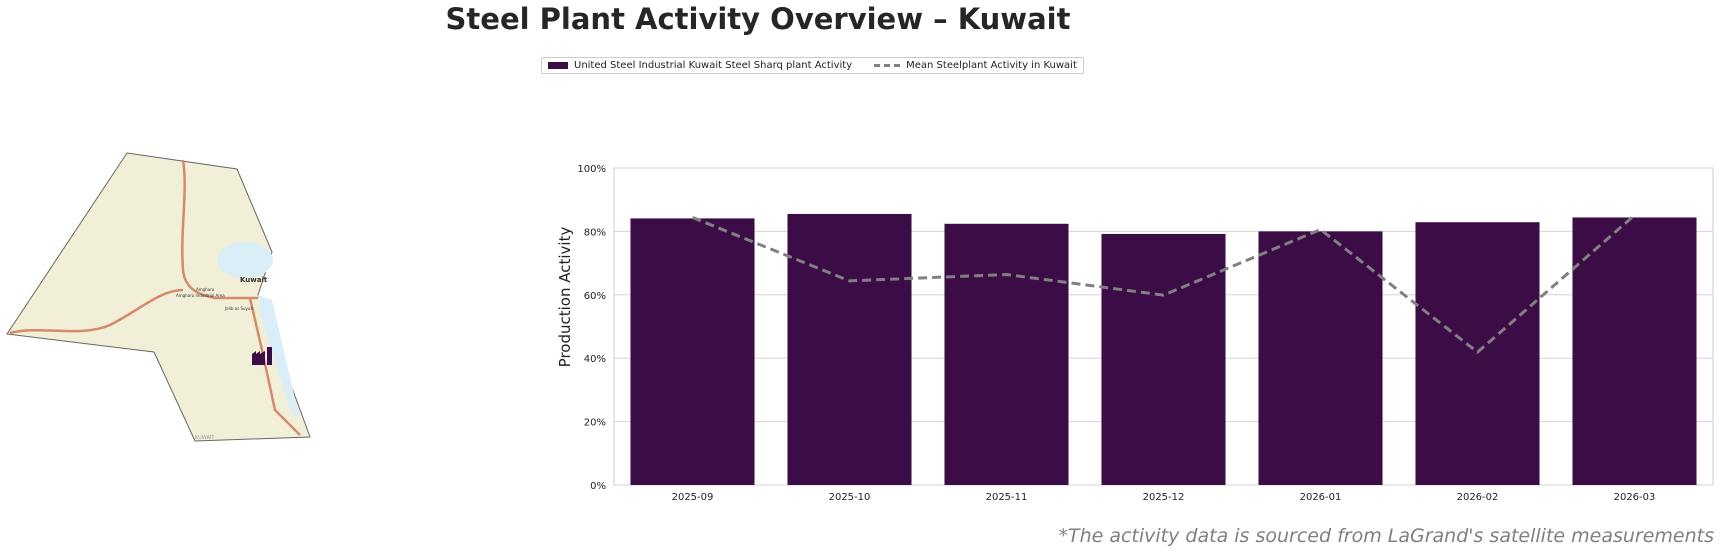 This screenshot has height=554, width=1720. Describe the element at coordinates (1164, 497) in the screenshot. I see `x-tick-label: 2025-12` at that location.